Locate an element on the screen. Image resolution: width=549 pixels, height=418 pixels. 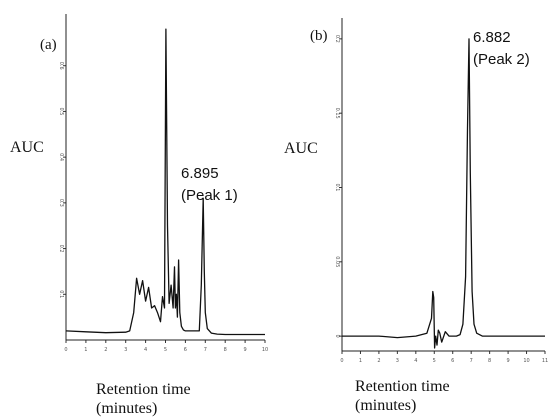
panel-b-x-tick-label: 0 is located at coordinates (341, 361).